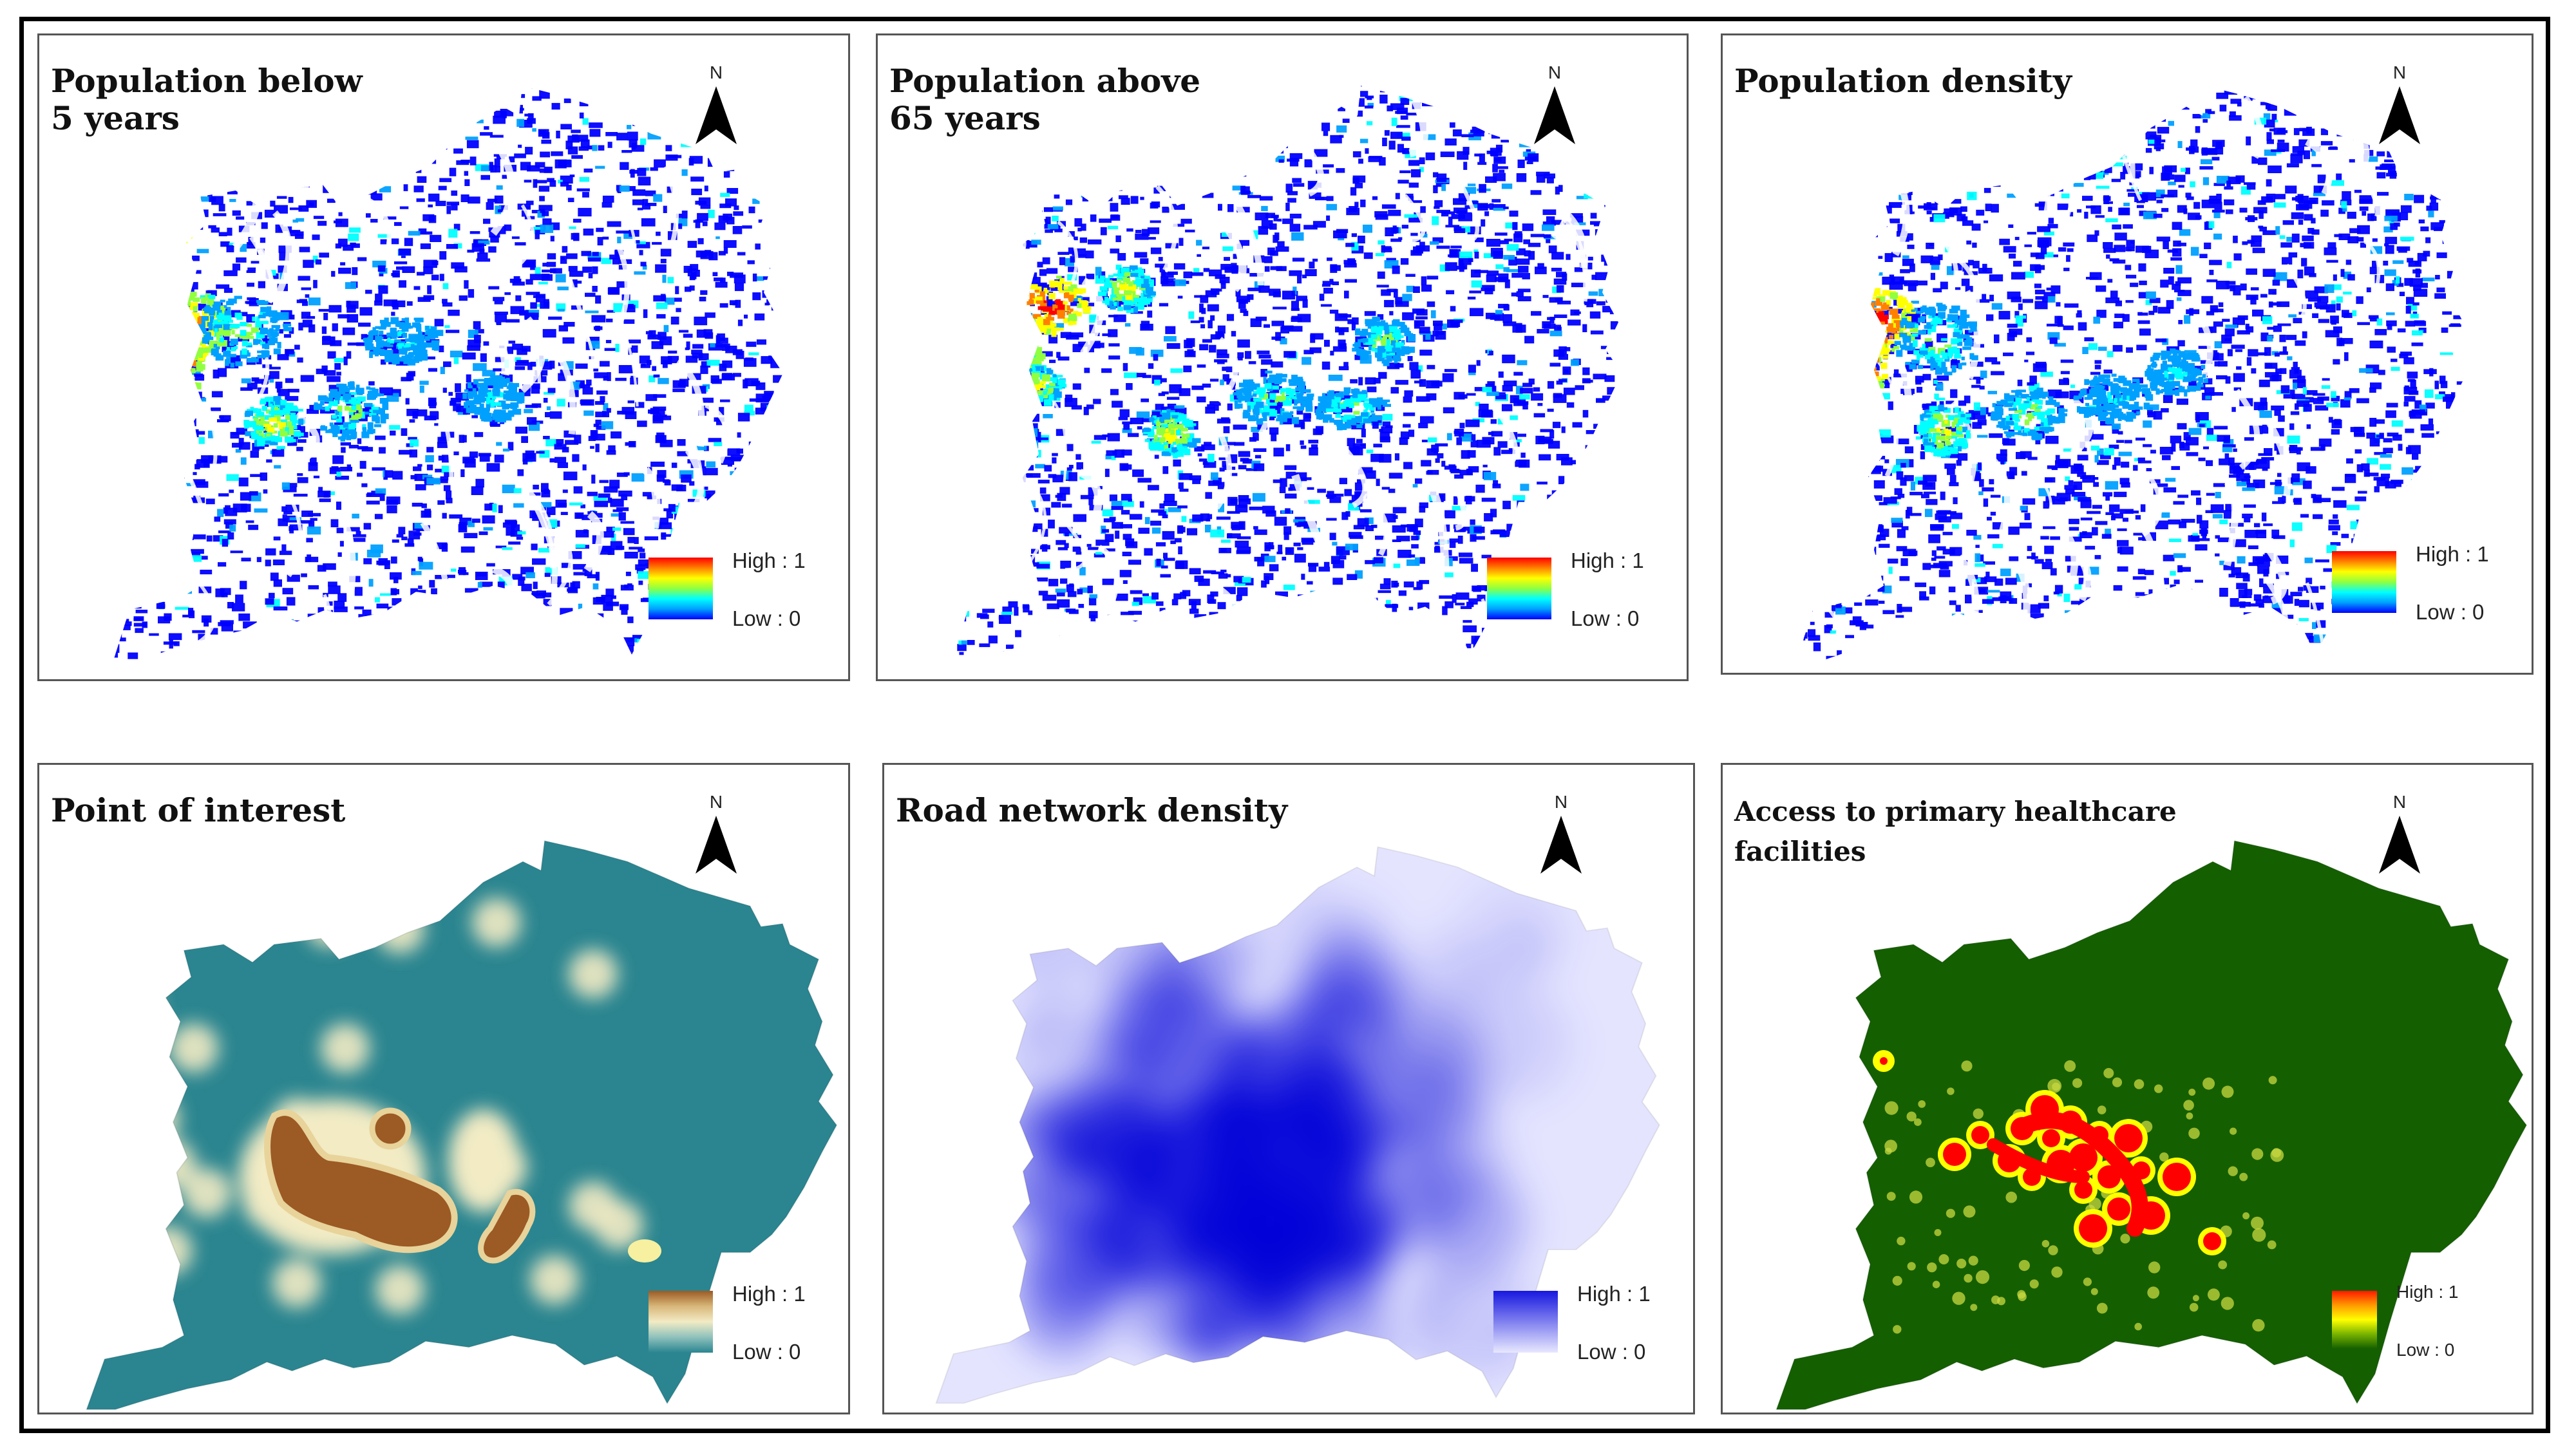  I want to click on panel-title: Point of interest, so click(199, 810).